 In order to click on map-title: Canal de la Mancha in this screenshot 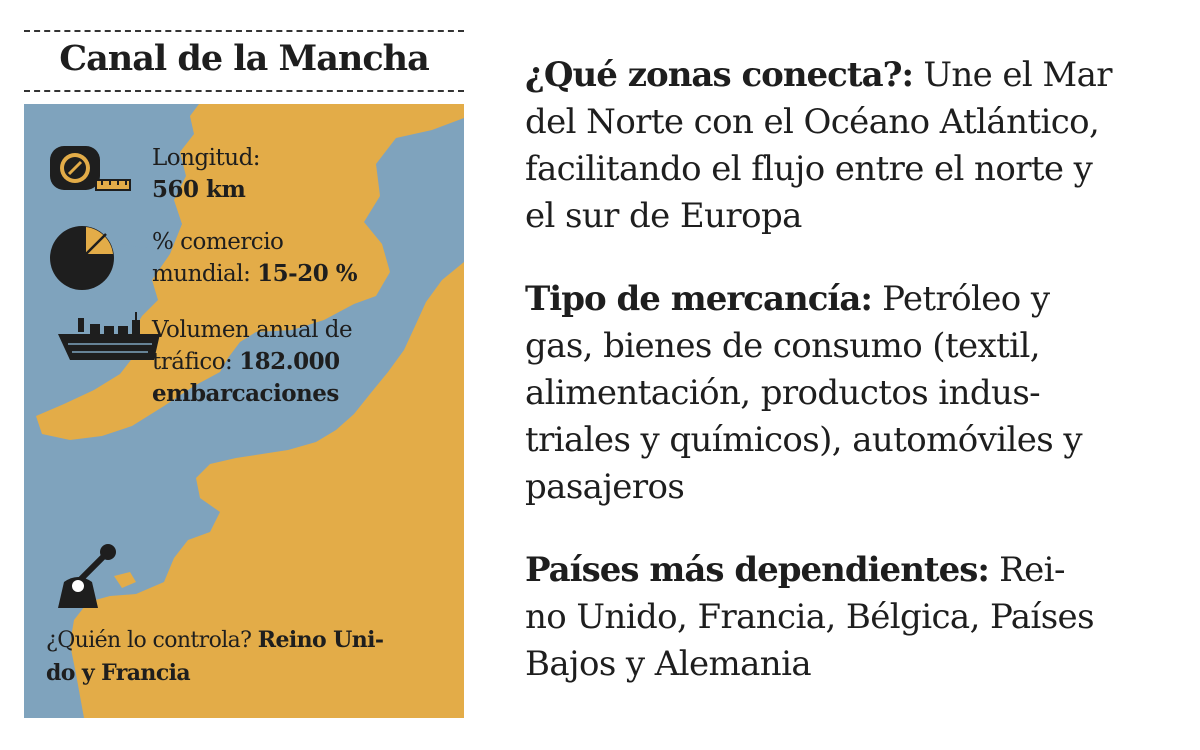, I will do `click(244, 58)`.